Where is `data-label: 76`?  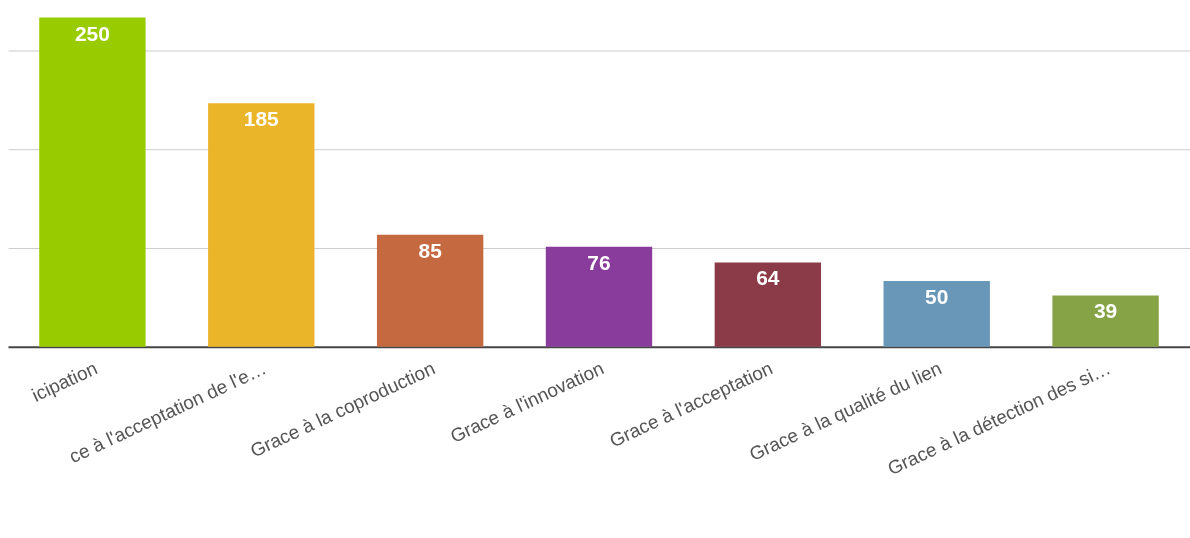
data-label: 76 is located at coordinates (599, 262).